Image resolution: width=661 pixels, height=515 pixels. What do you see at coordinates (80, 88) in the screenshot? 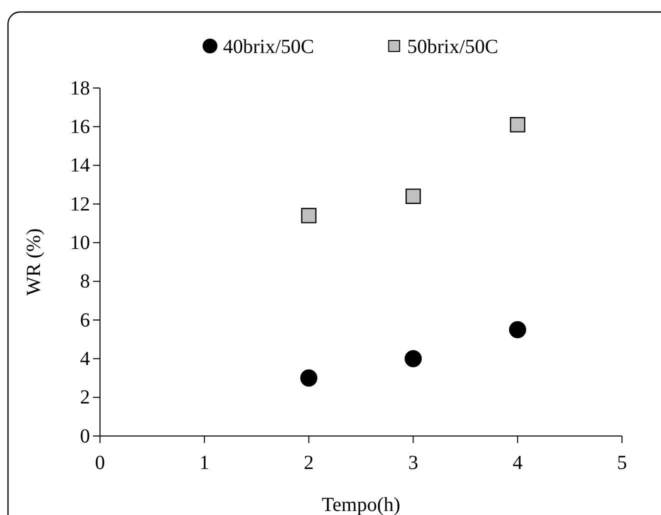
I see `y-tick-label: 18` at bounding box center [80, 88].